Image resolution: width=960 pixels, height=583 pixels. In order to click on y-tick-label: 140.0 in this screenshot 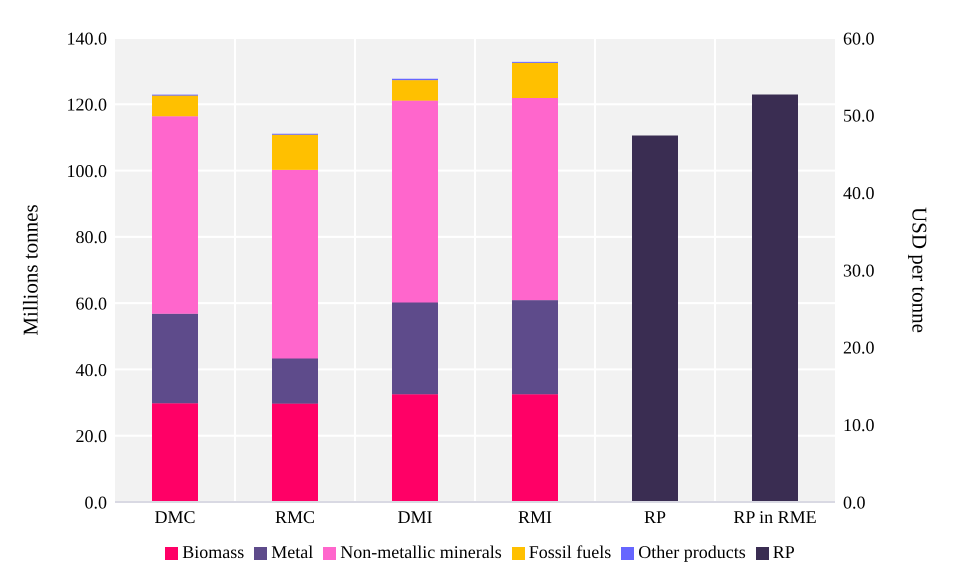, I will do `click(86, 38)`.